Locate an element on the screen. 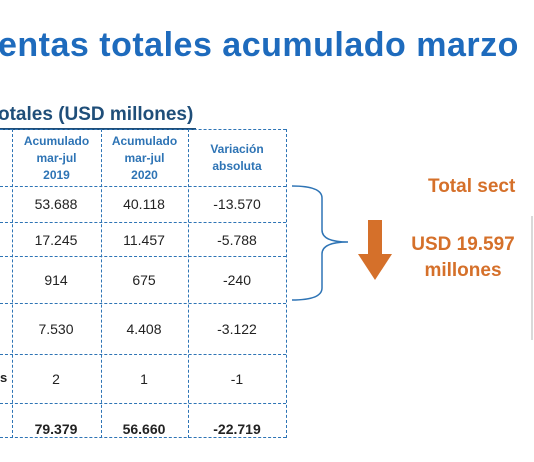 This screenshot has height=462, width=534. table-cell: 7.530 is located at coordinates (56, 329).